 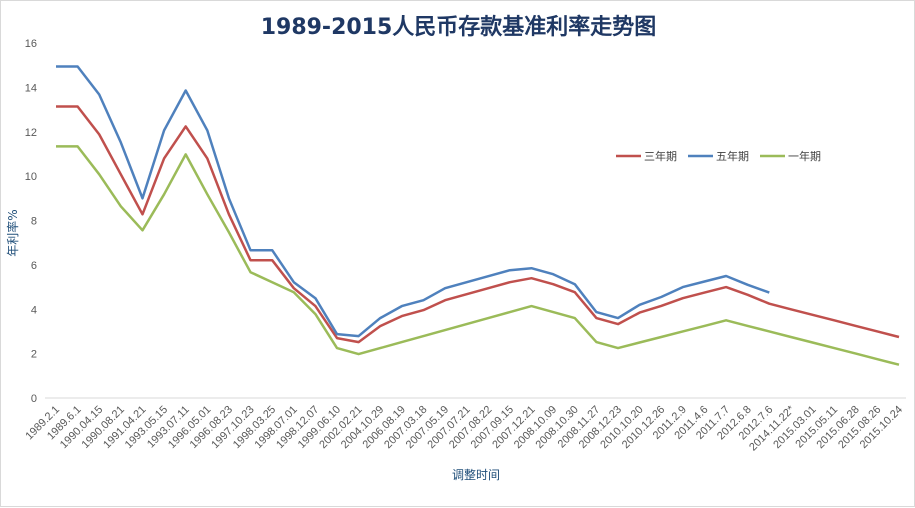 I want to click on y-tick-label: 16, so click(x=31, y=44).